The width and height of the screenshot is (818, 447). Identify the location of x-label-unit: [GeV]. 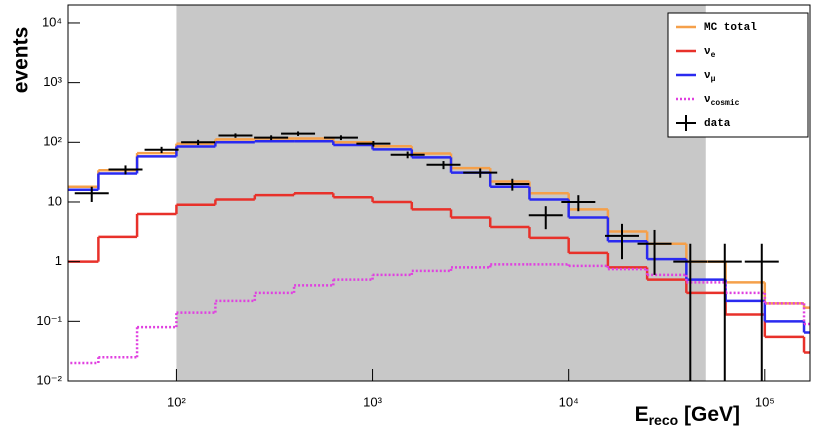
(709, 414).